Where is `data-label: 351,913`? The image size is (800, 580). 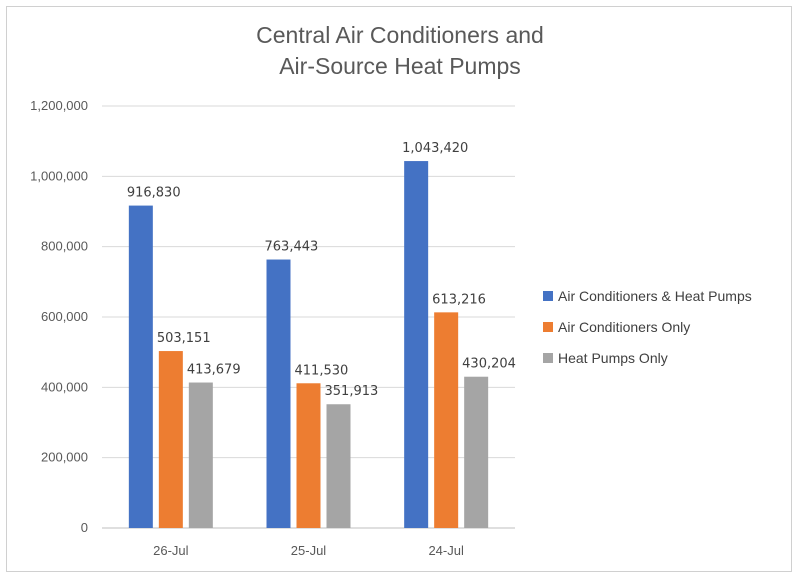
data-label: 351,913 is located at coordinates (352, 391).